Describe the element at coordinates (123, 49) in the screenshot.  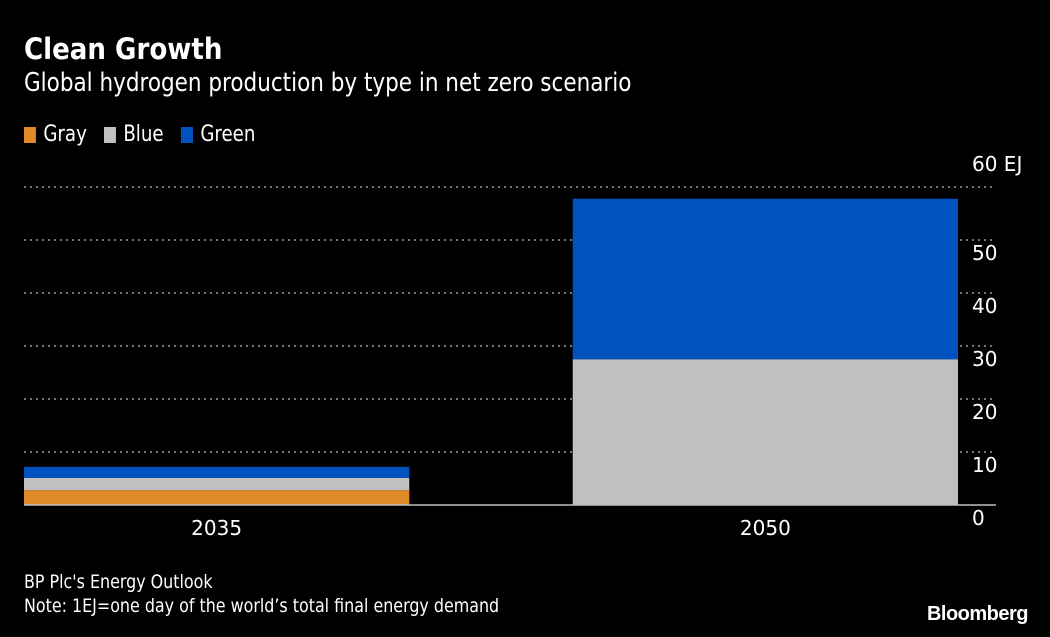
I see `chart-title: Clean Growth` at that location.